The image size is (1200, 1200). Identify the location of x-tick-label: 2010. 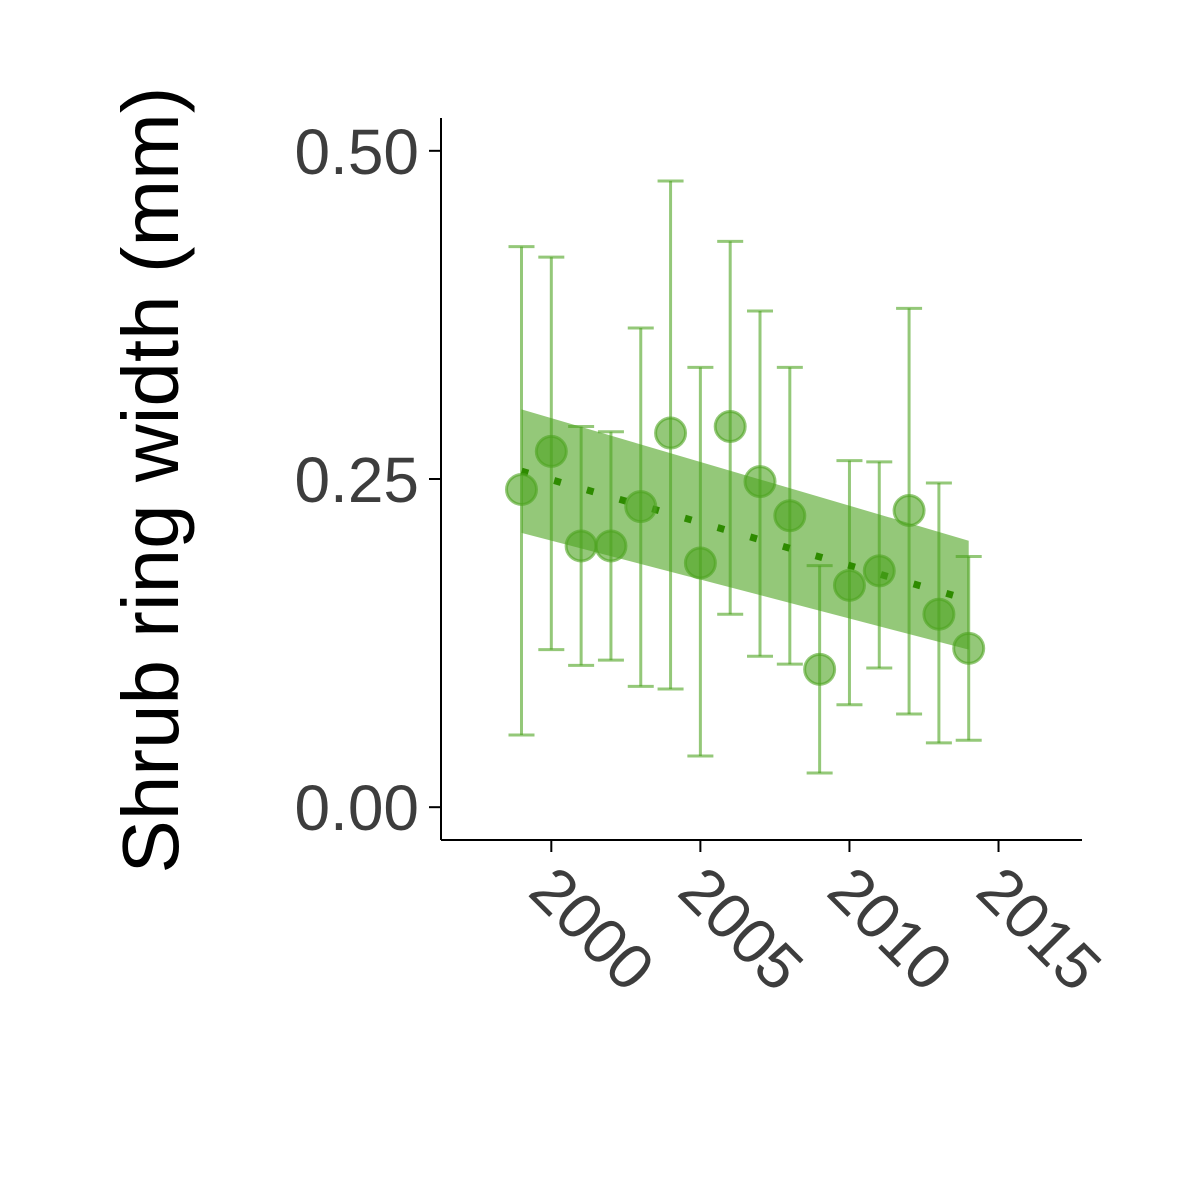
(891, 929).